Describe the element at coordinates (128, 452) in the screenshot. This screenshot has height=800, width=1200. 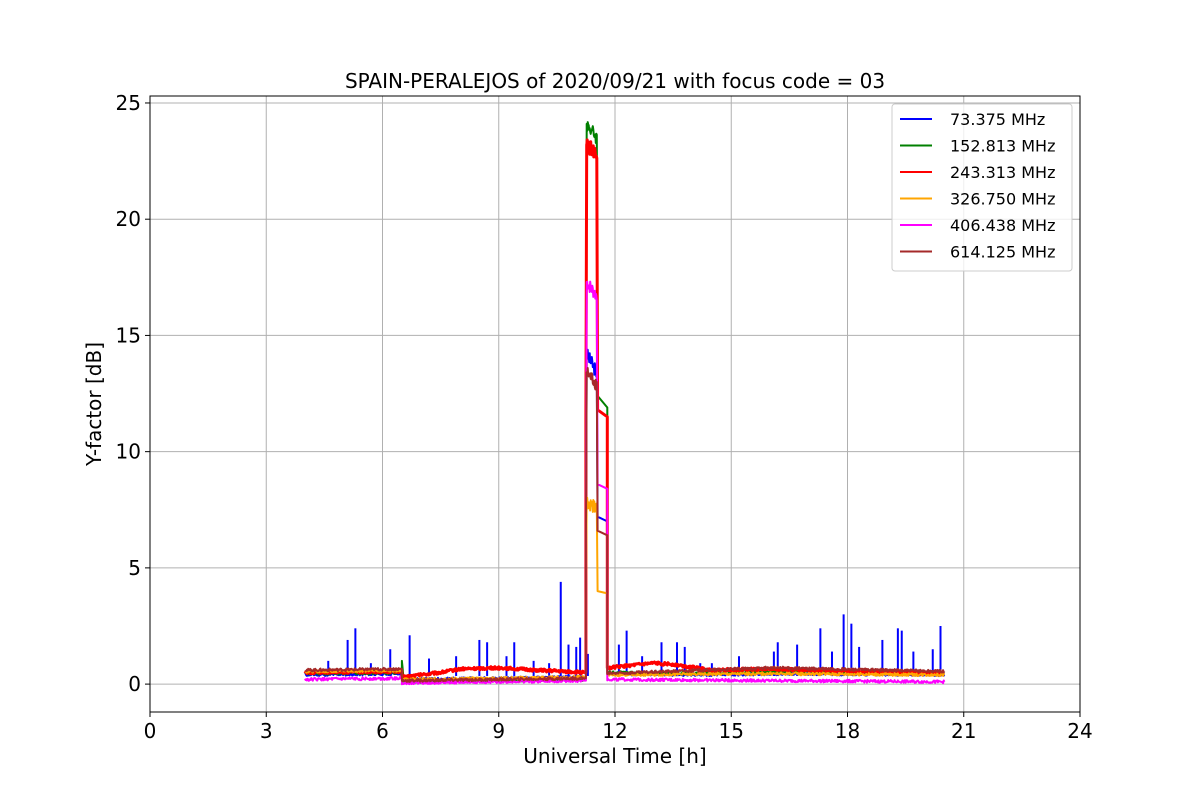
I see `y-tick-label: 10` at that location.